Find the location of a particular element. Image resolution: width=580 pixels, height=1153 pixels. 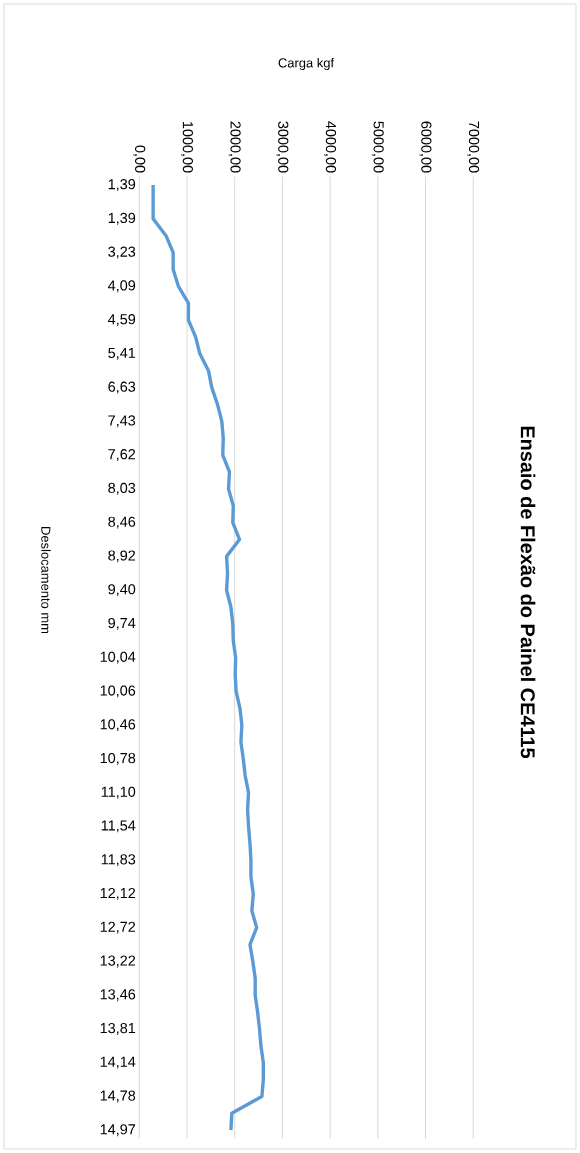

y-tick-label: 12,72 is located at coordinates (118, 927).